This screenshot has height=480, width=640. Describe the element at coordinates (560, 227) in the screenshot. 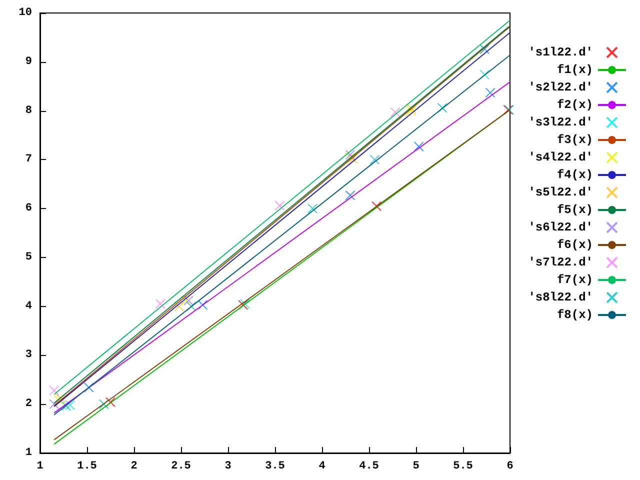

I see `legend-label: 's6l22.d'` at that location.